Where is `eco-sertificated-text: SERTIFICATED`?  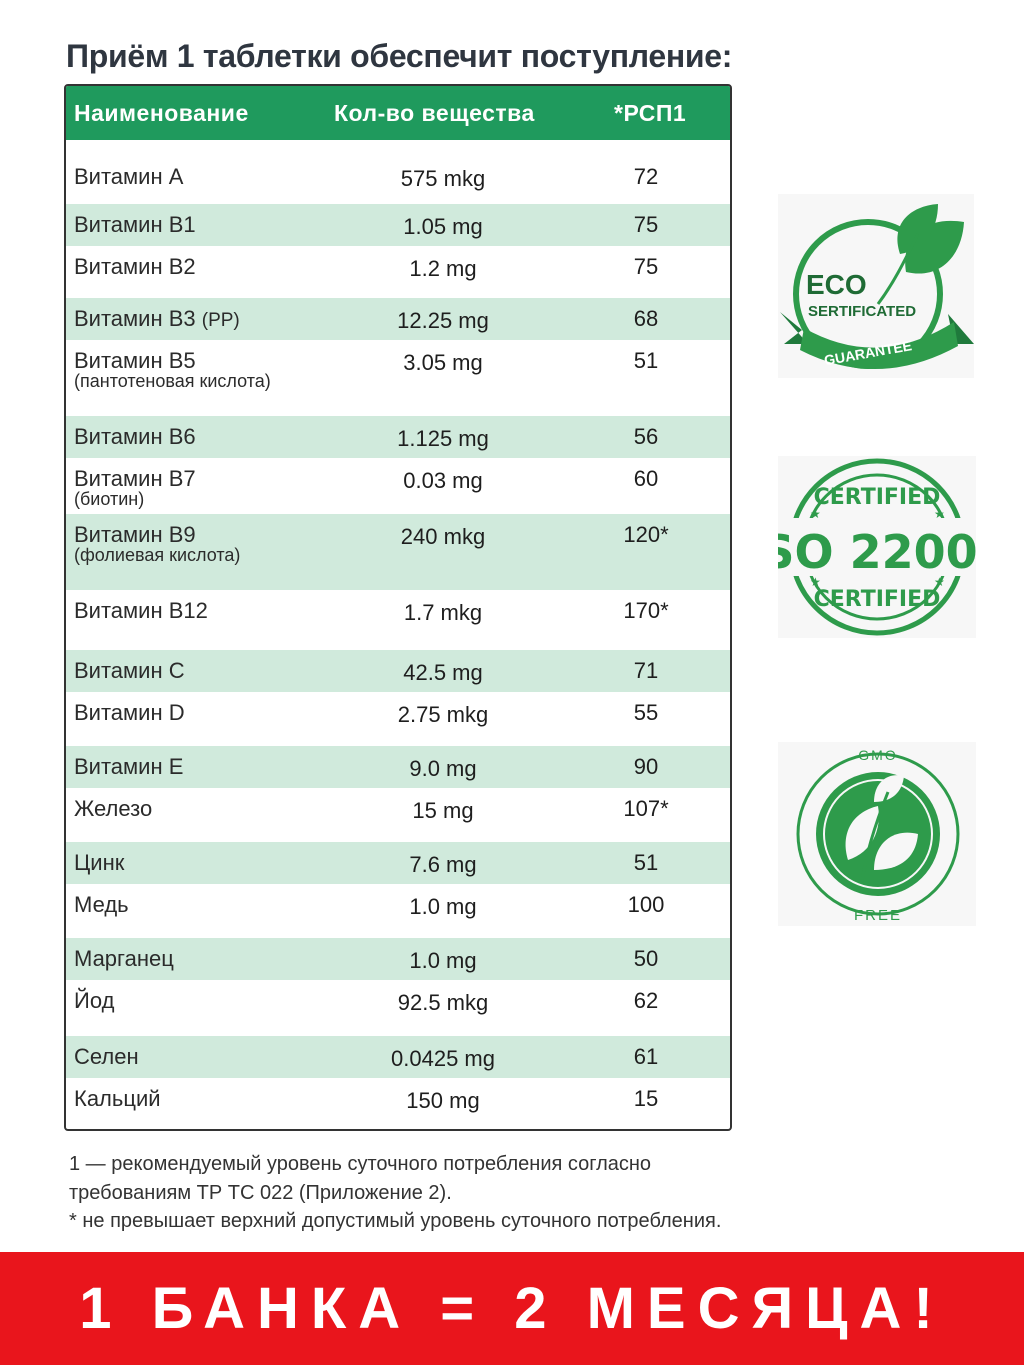 eco-sertificated-text: SERTIFICATED is located at coordinates (862, 311).